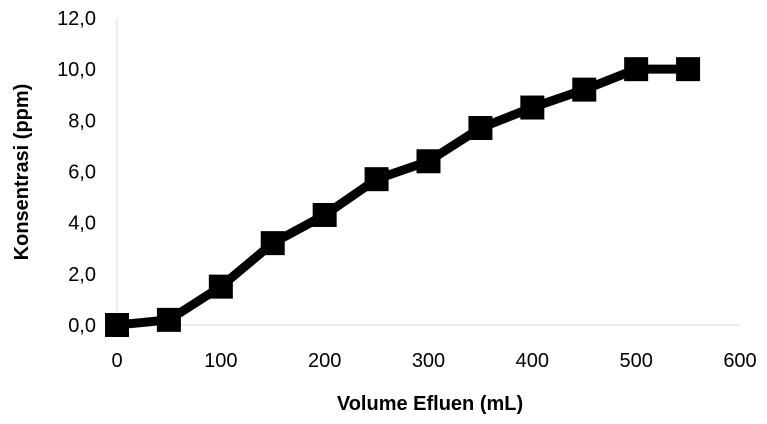 Image resolution: width=767 pixels, height=424 pixels. Describe the element at coordinates (82, 173) in the screenshot. I see `y-tick-label: 6,0` at that location.